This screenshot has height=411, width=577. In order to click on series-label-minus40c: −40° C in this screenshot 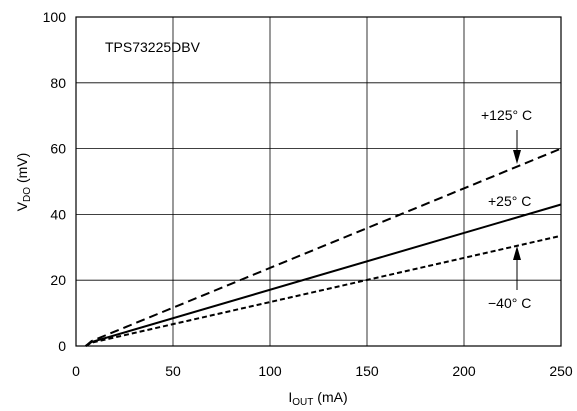, I will do `click(509, 303)`.